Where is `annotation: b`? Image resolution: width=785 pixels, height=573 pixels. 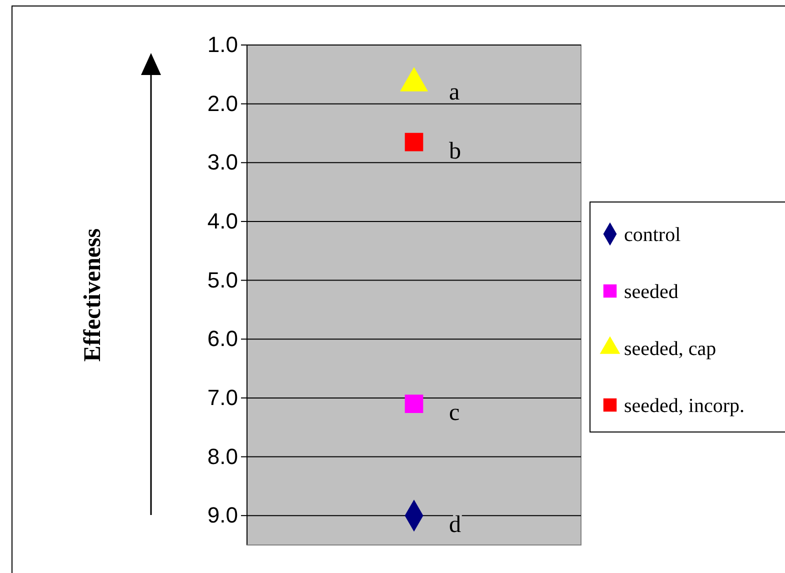 annotation: b is located at coordinates (455, 151).